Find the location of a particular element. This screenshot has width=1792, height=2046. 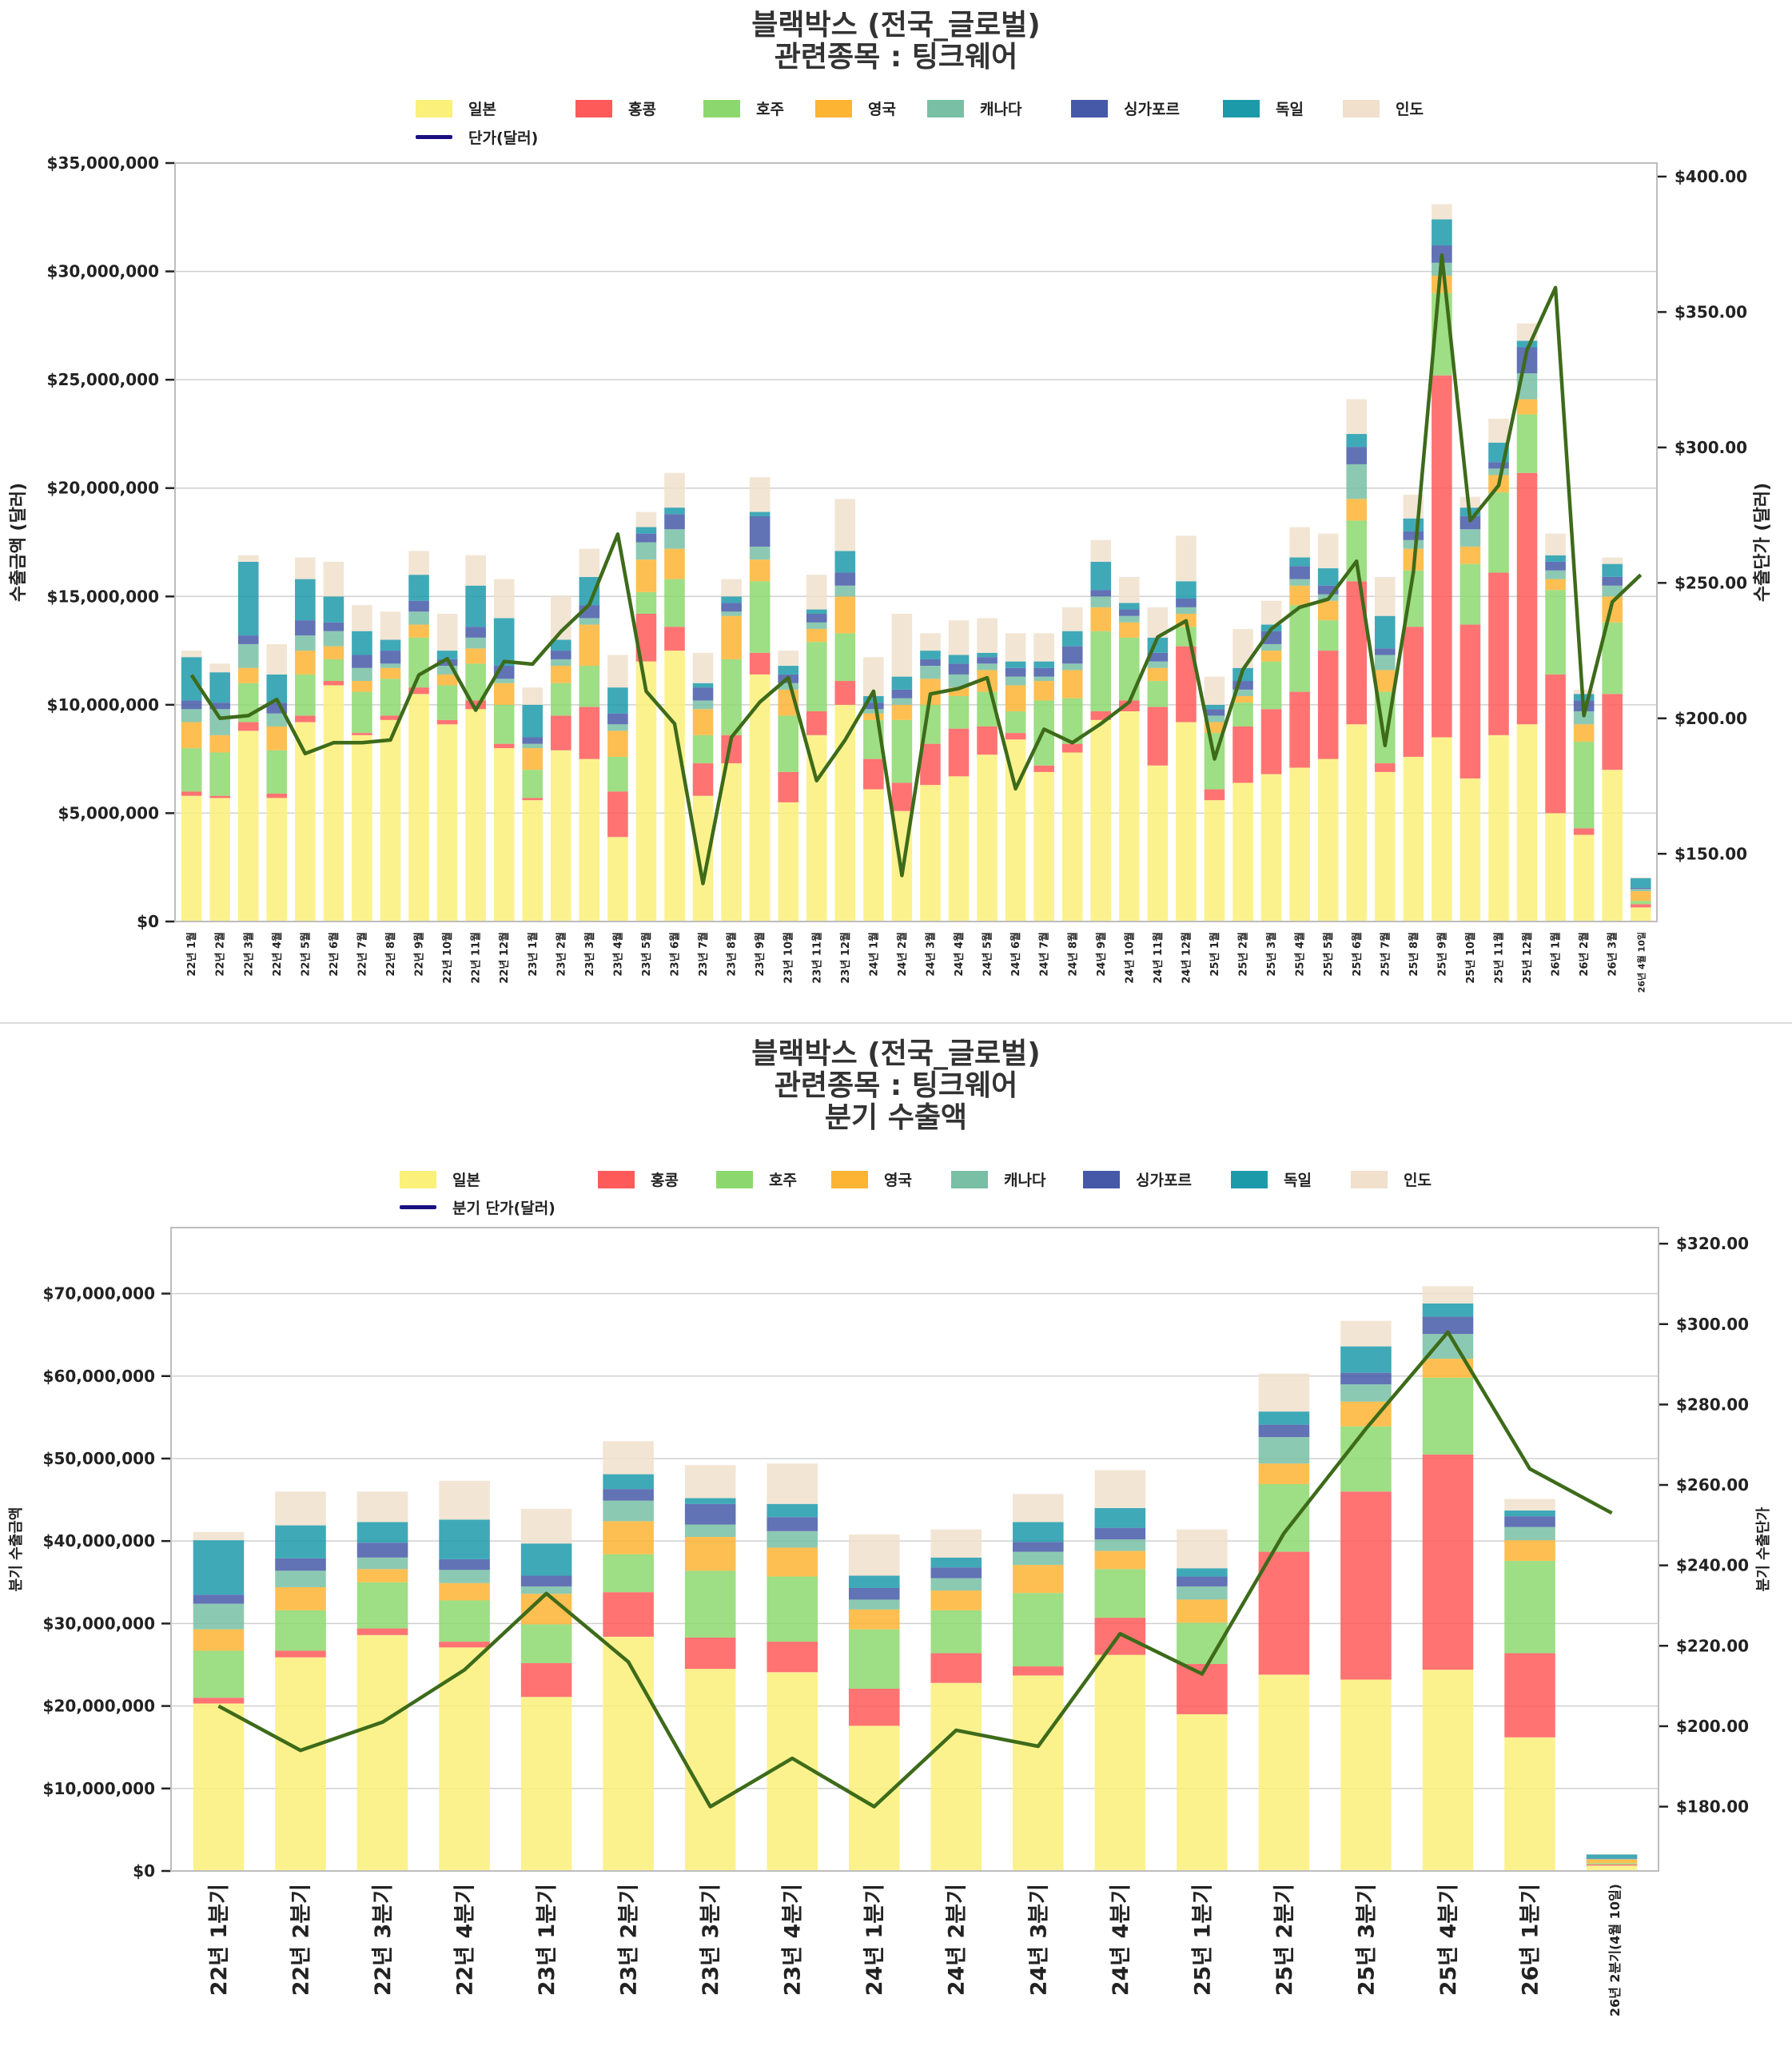

y-tick-label: $25,000,000 is located at coordinates (103, 379).